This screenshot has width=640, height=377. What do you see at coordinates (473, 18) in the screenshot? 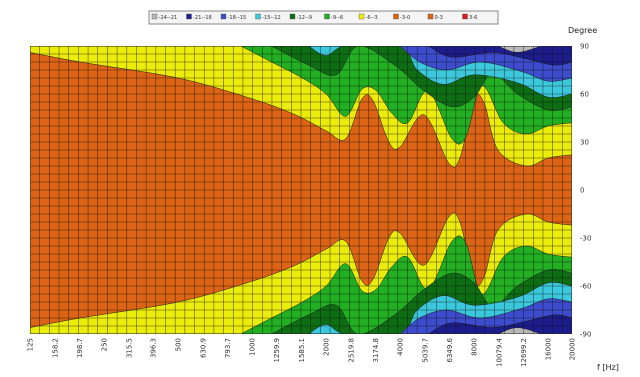
I see `legend-label: 3-6` at bounding box center [473, 18].